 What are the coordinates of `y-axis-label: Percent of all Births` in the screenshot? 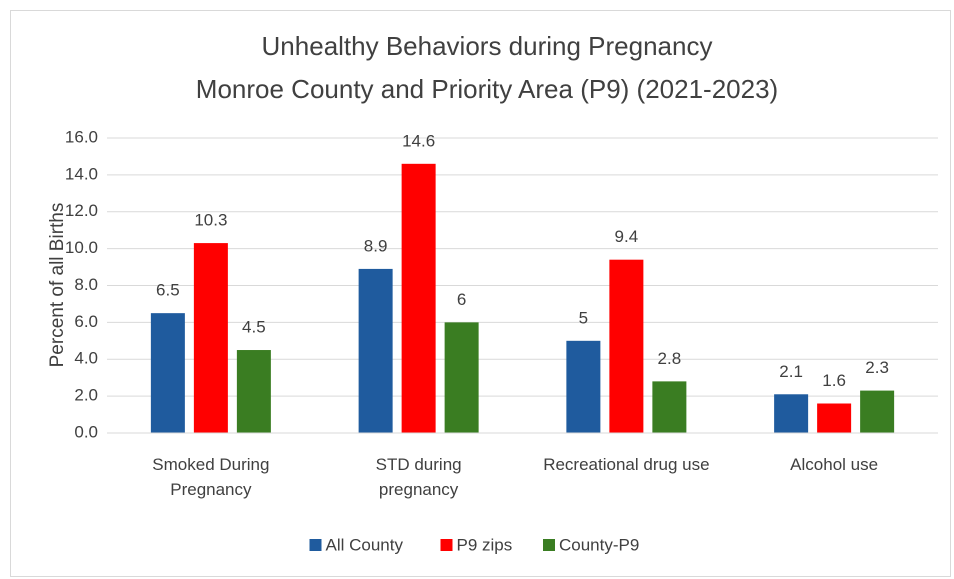 It's located at (57, 285).